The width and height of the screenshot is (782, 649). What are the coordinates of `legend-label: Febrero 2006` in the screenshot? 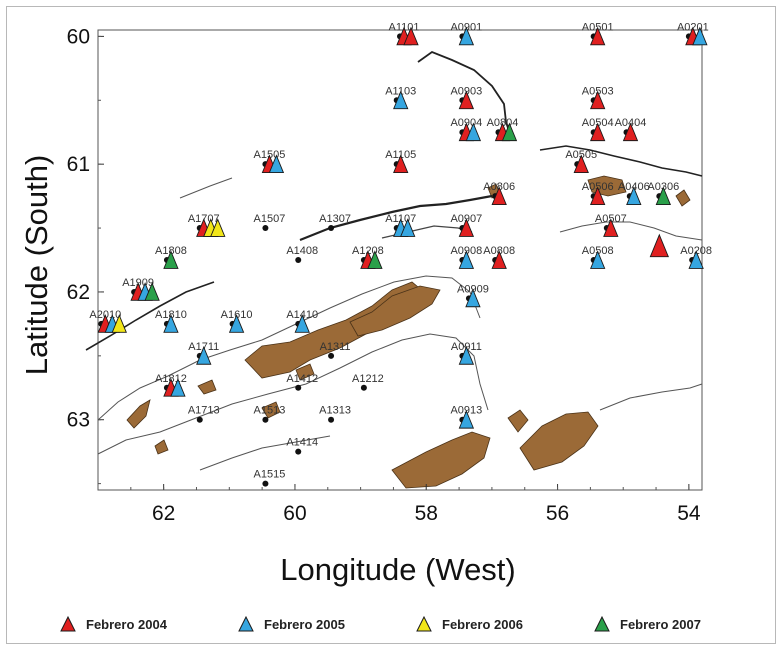 It's located at (482, 624).